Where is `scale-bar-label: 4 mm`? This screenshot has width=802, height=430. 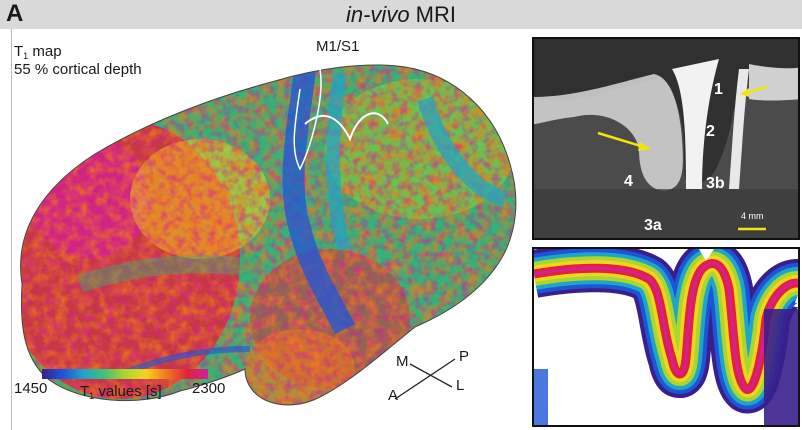
scale-bar-label: 4 mm is located at coordinates (752, 216).